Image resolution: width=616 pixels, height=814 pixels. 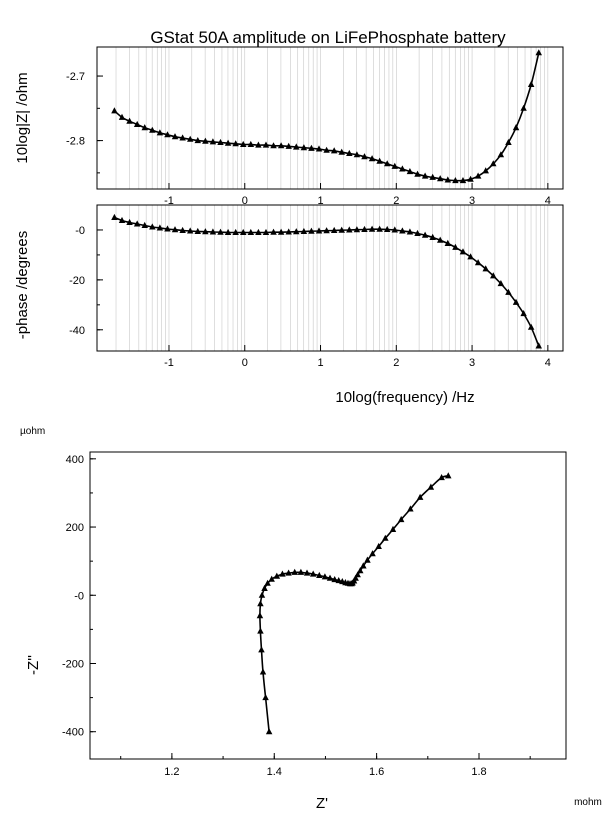 I want to click on magnitude-y-tick-label: -2.7, so click(x=75, y=77).